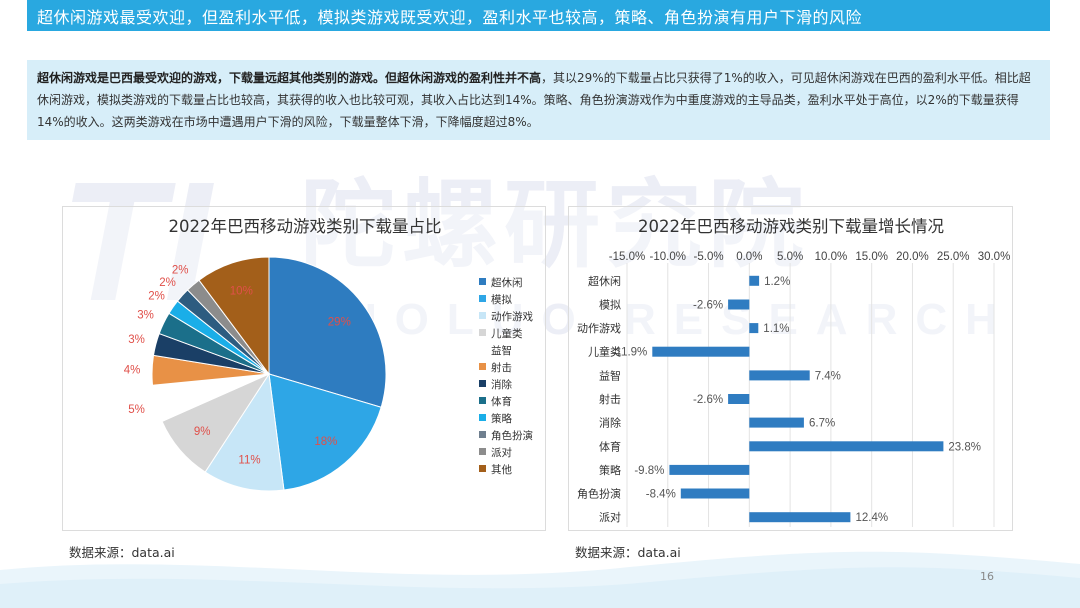 The image size is (1080, 608). I want to click on bar-value-label: 1.1%, so click(776, 329).